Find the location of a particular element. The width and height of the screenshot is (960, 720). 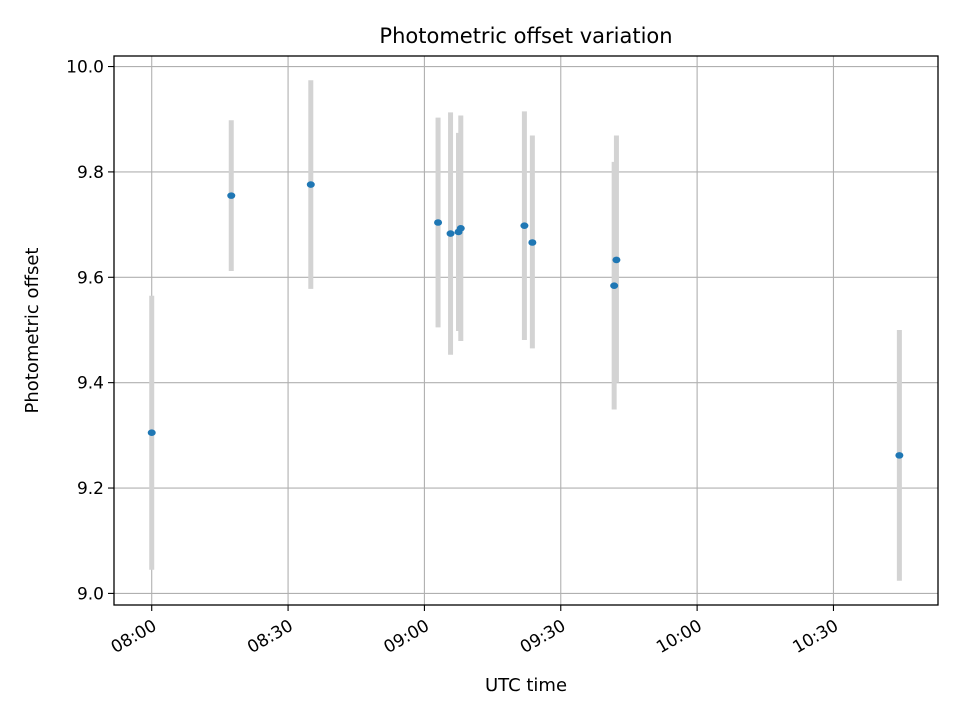

y-axis-label: Photometric offset is located at coordinates (32, 331).